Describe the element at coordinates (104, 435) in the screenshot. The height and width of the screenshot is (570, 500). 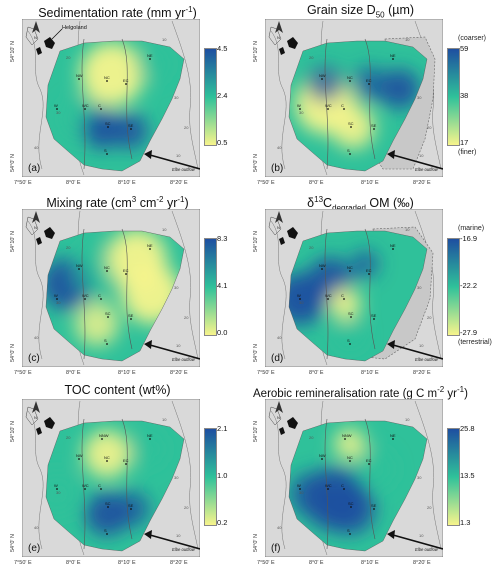
I see `station-label: NNW` at that location.